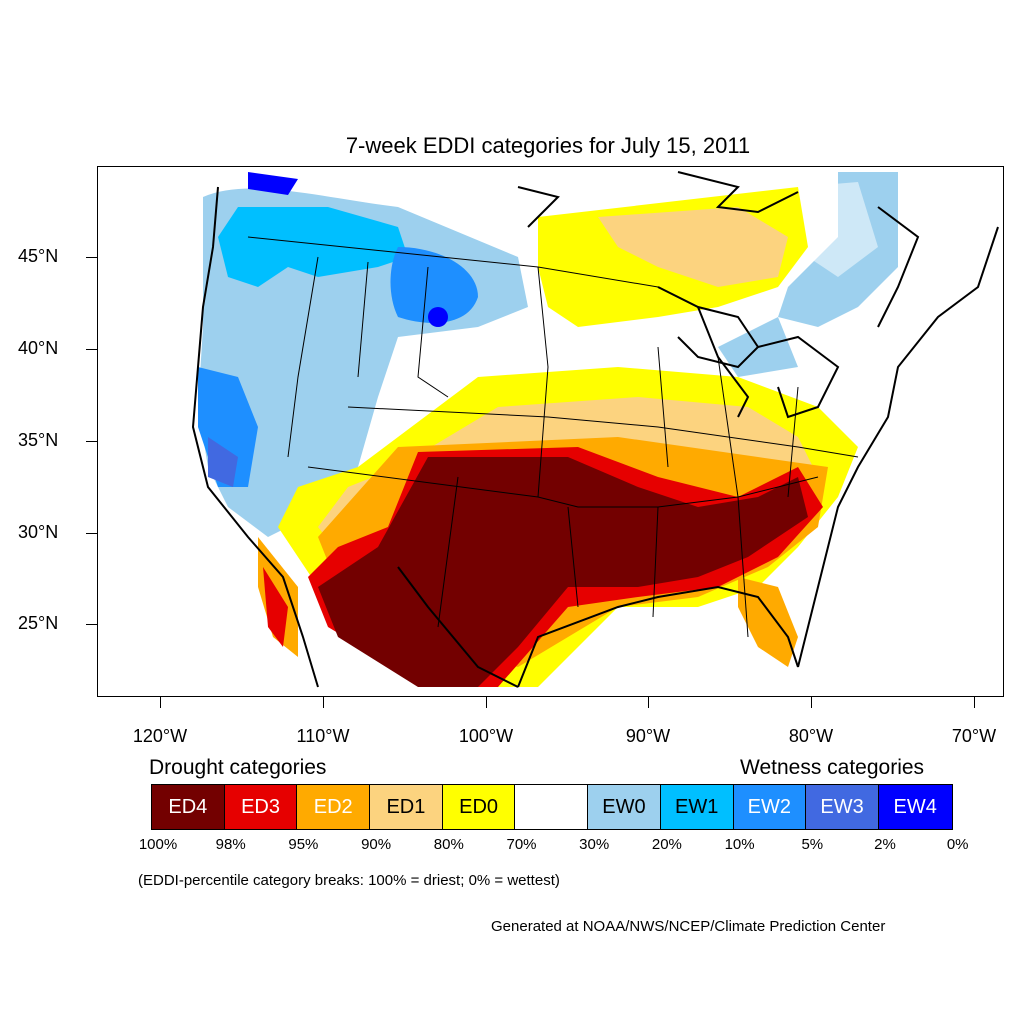  What do you see at coordinates (915, 807) in the screenshot?
I see `legend-swatch-ew4: EW4` at bounding box center [915, 807].